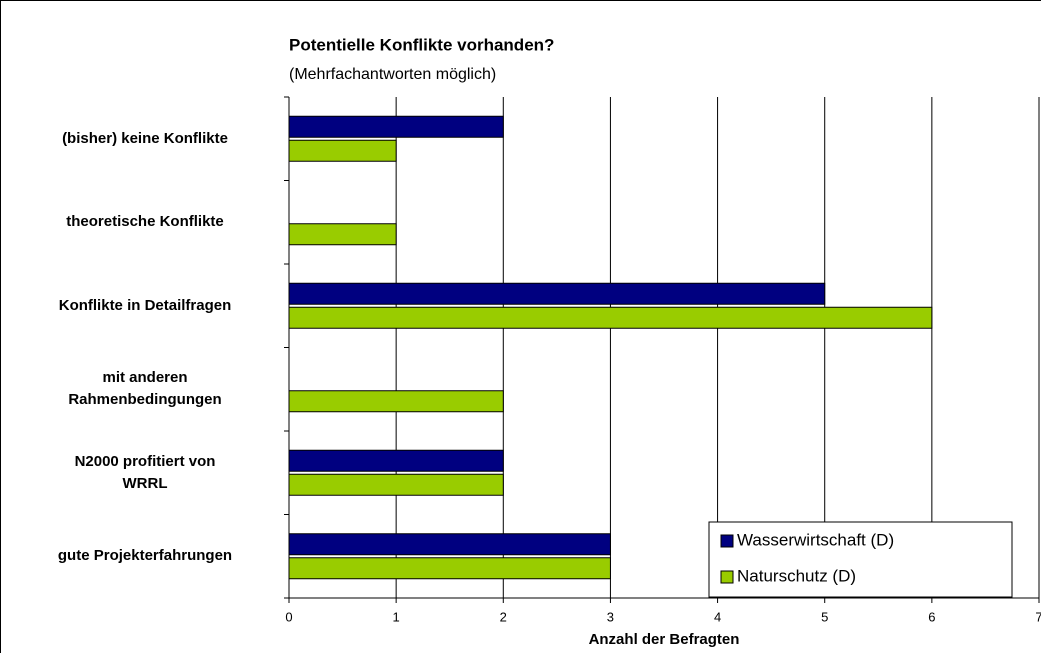 The image size is (1041, 653). I want to click on x-tick-label: 5, so click(824, 616).